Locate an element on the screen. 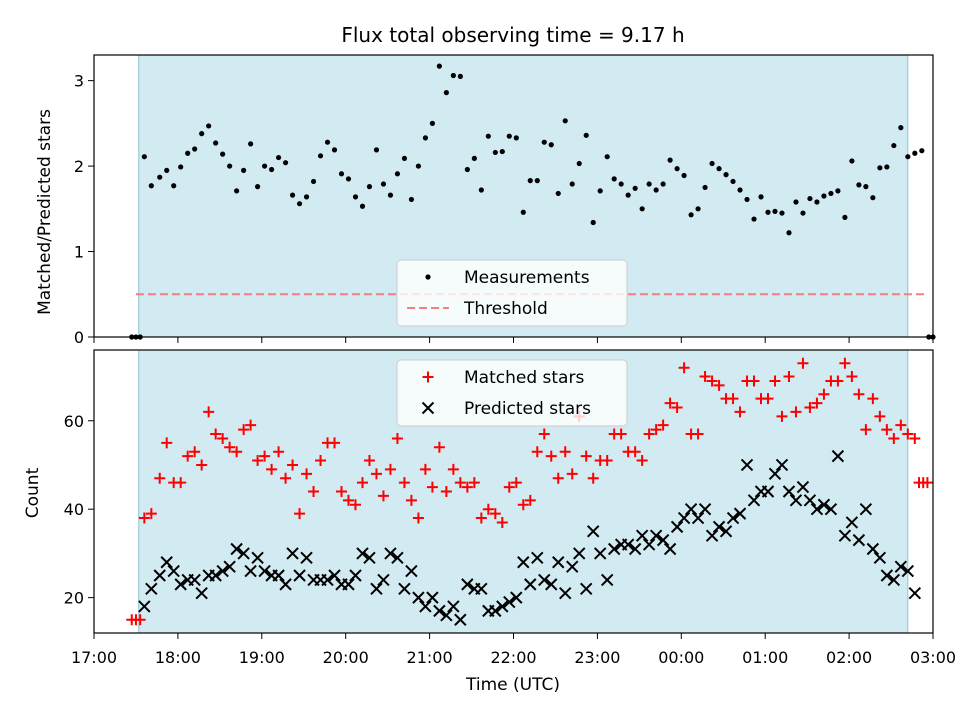 The height and width of the screenshot is (720, 960). legend: Matched stars Predicted stars is located at coordinates (512, 393).